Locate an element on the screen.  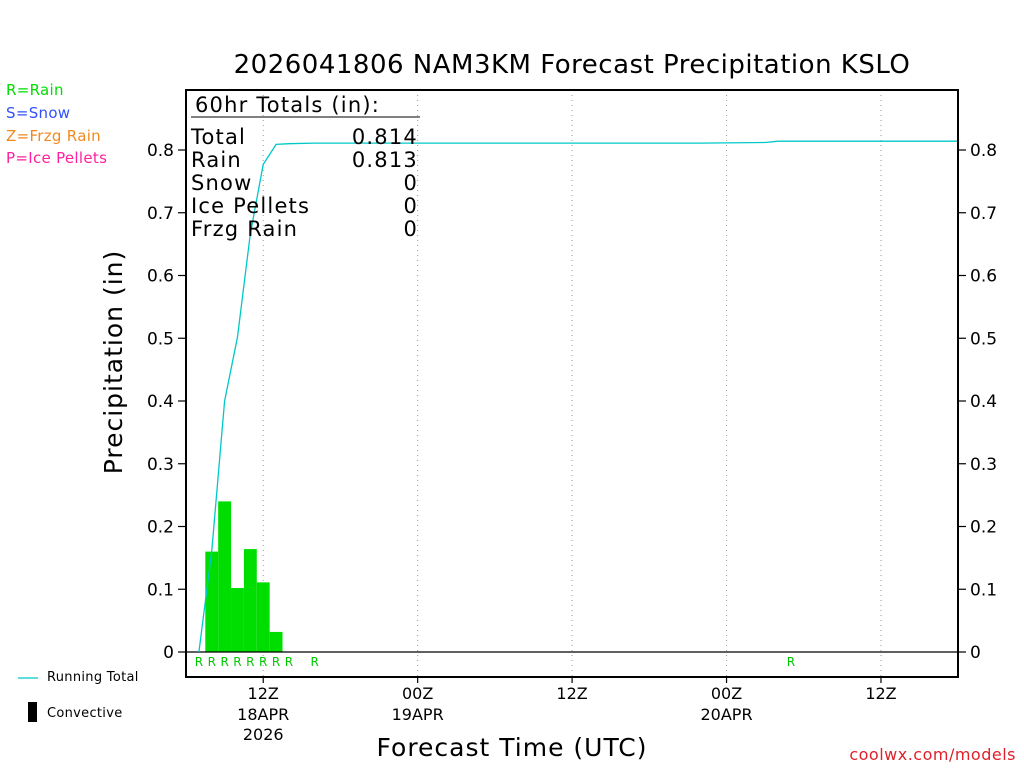
totals-row-label: Snow is located at coordinates (221, 183).